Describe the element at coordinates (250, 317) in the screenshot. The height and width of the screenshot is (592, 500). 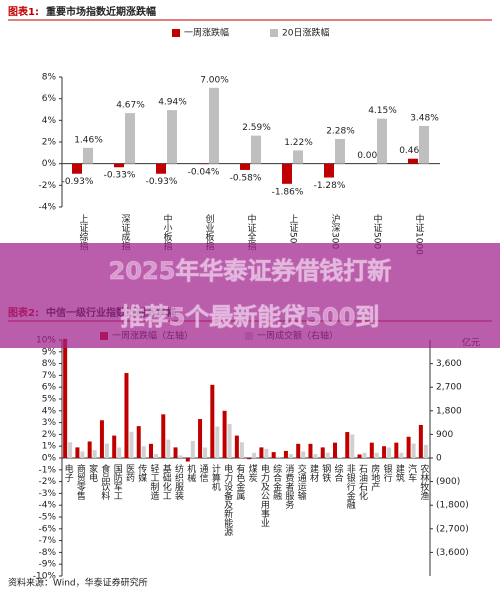
I see `overlay-text: 推荐5个最新能贷500到` at that location.